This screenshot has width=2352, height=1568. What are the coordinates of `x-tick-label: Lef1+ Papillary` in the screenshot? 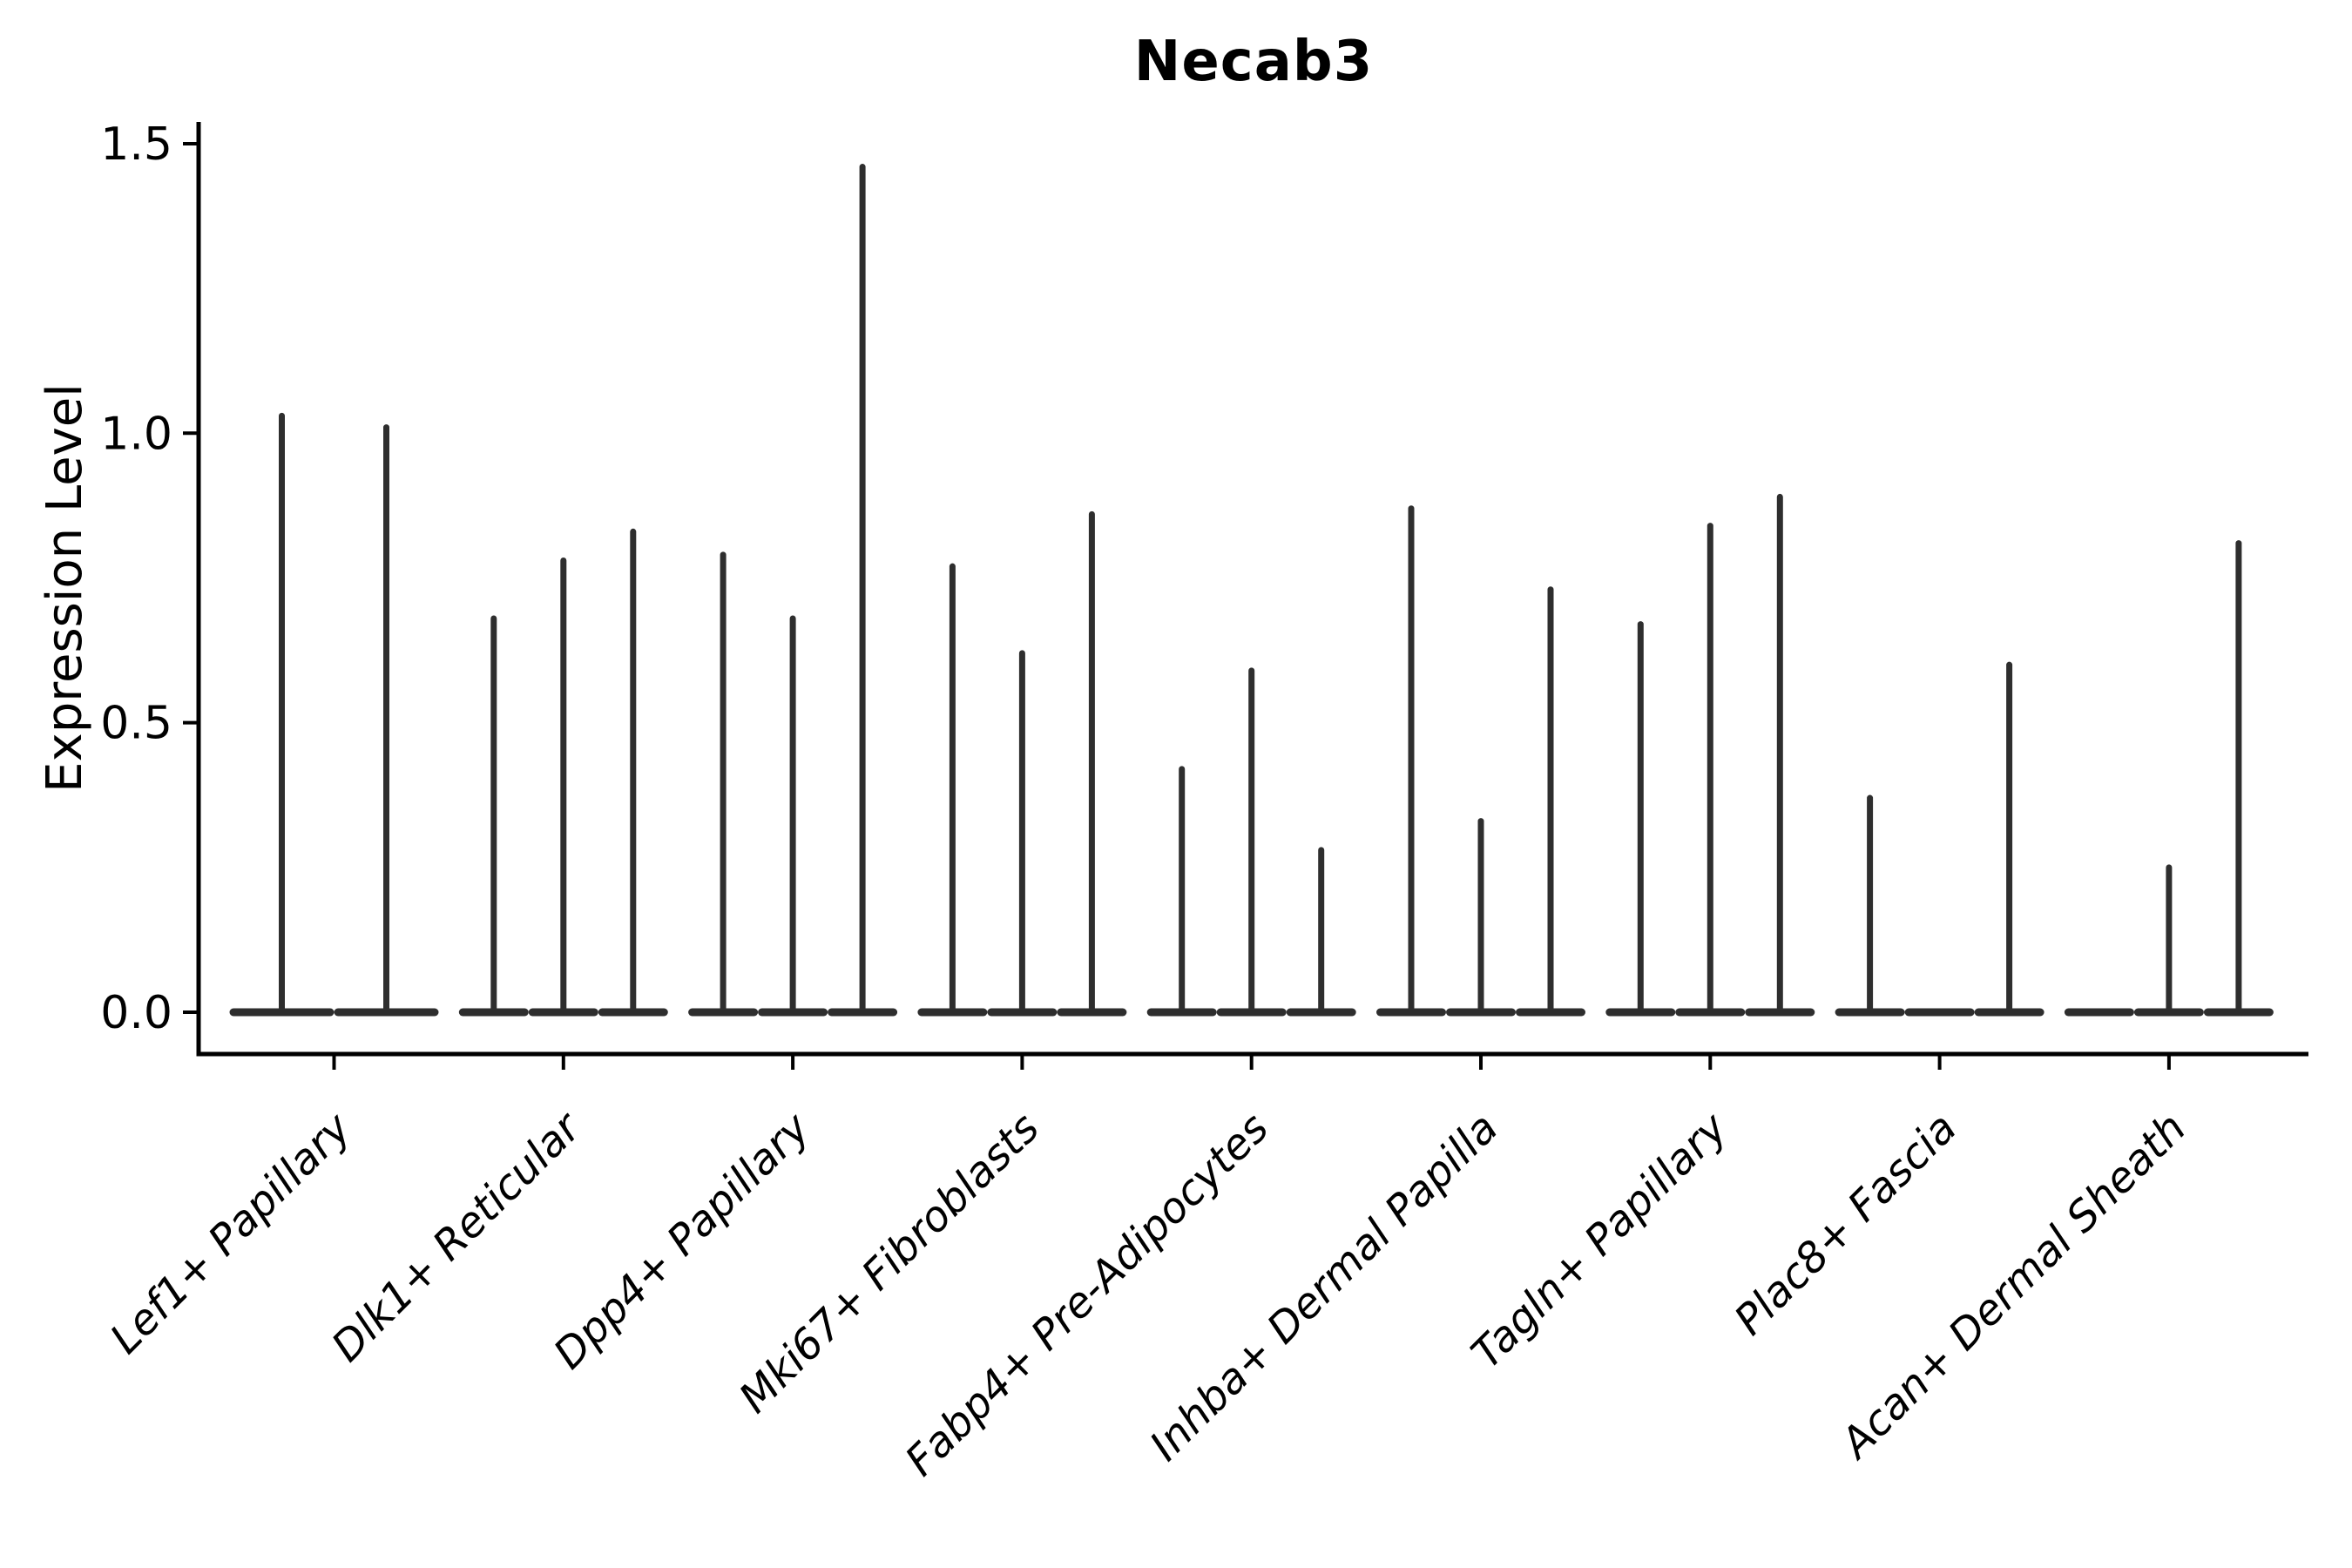 It's located at (231, 1233).